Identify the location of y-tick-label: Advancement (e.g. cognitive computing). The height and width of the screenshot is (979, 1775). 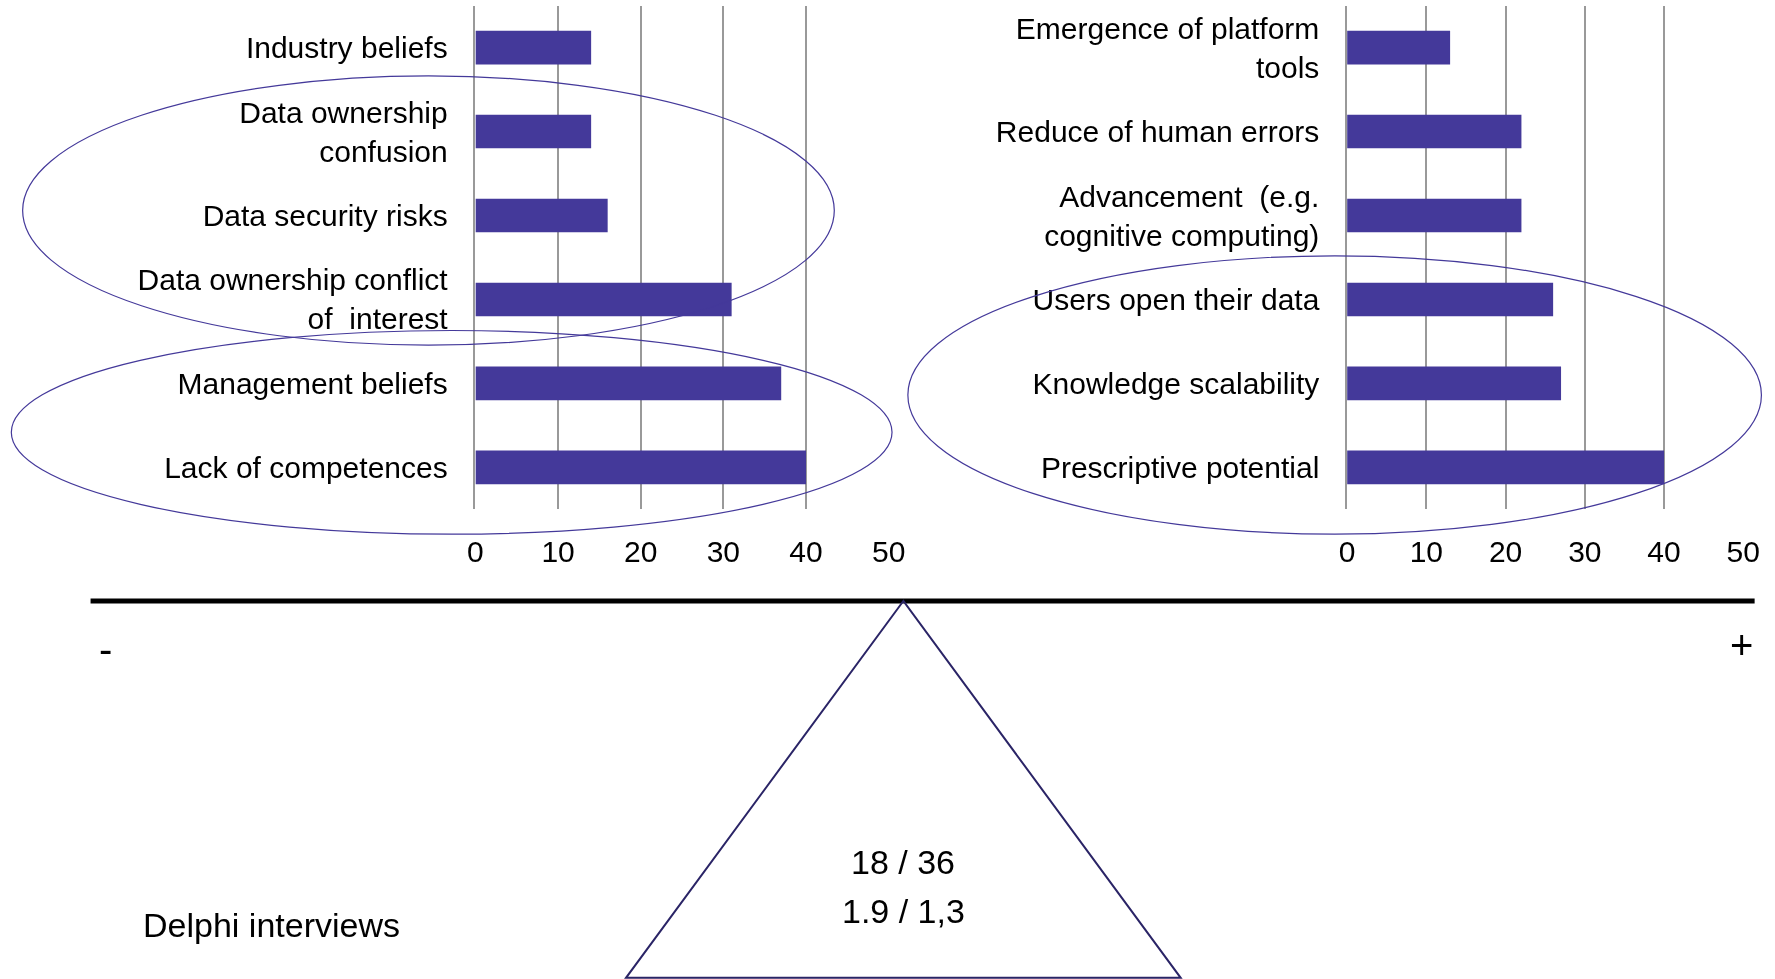
(1182, 215).